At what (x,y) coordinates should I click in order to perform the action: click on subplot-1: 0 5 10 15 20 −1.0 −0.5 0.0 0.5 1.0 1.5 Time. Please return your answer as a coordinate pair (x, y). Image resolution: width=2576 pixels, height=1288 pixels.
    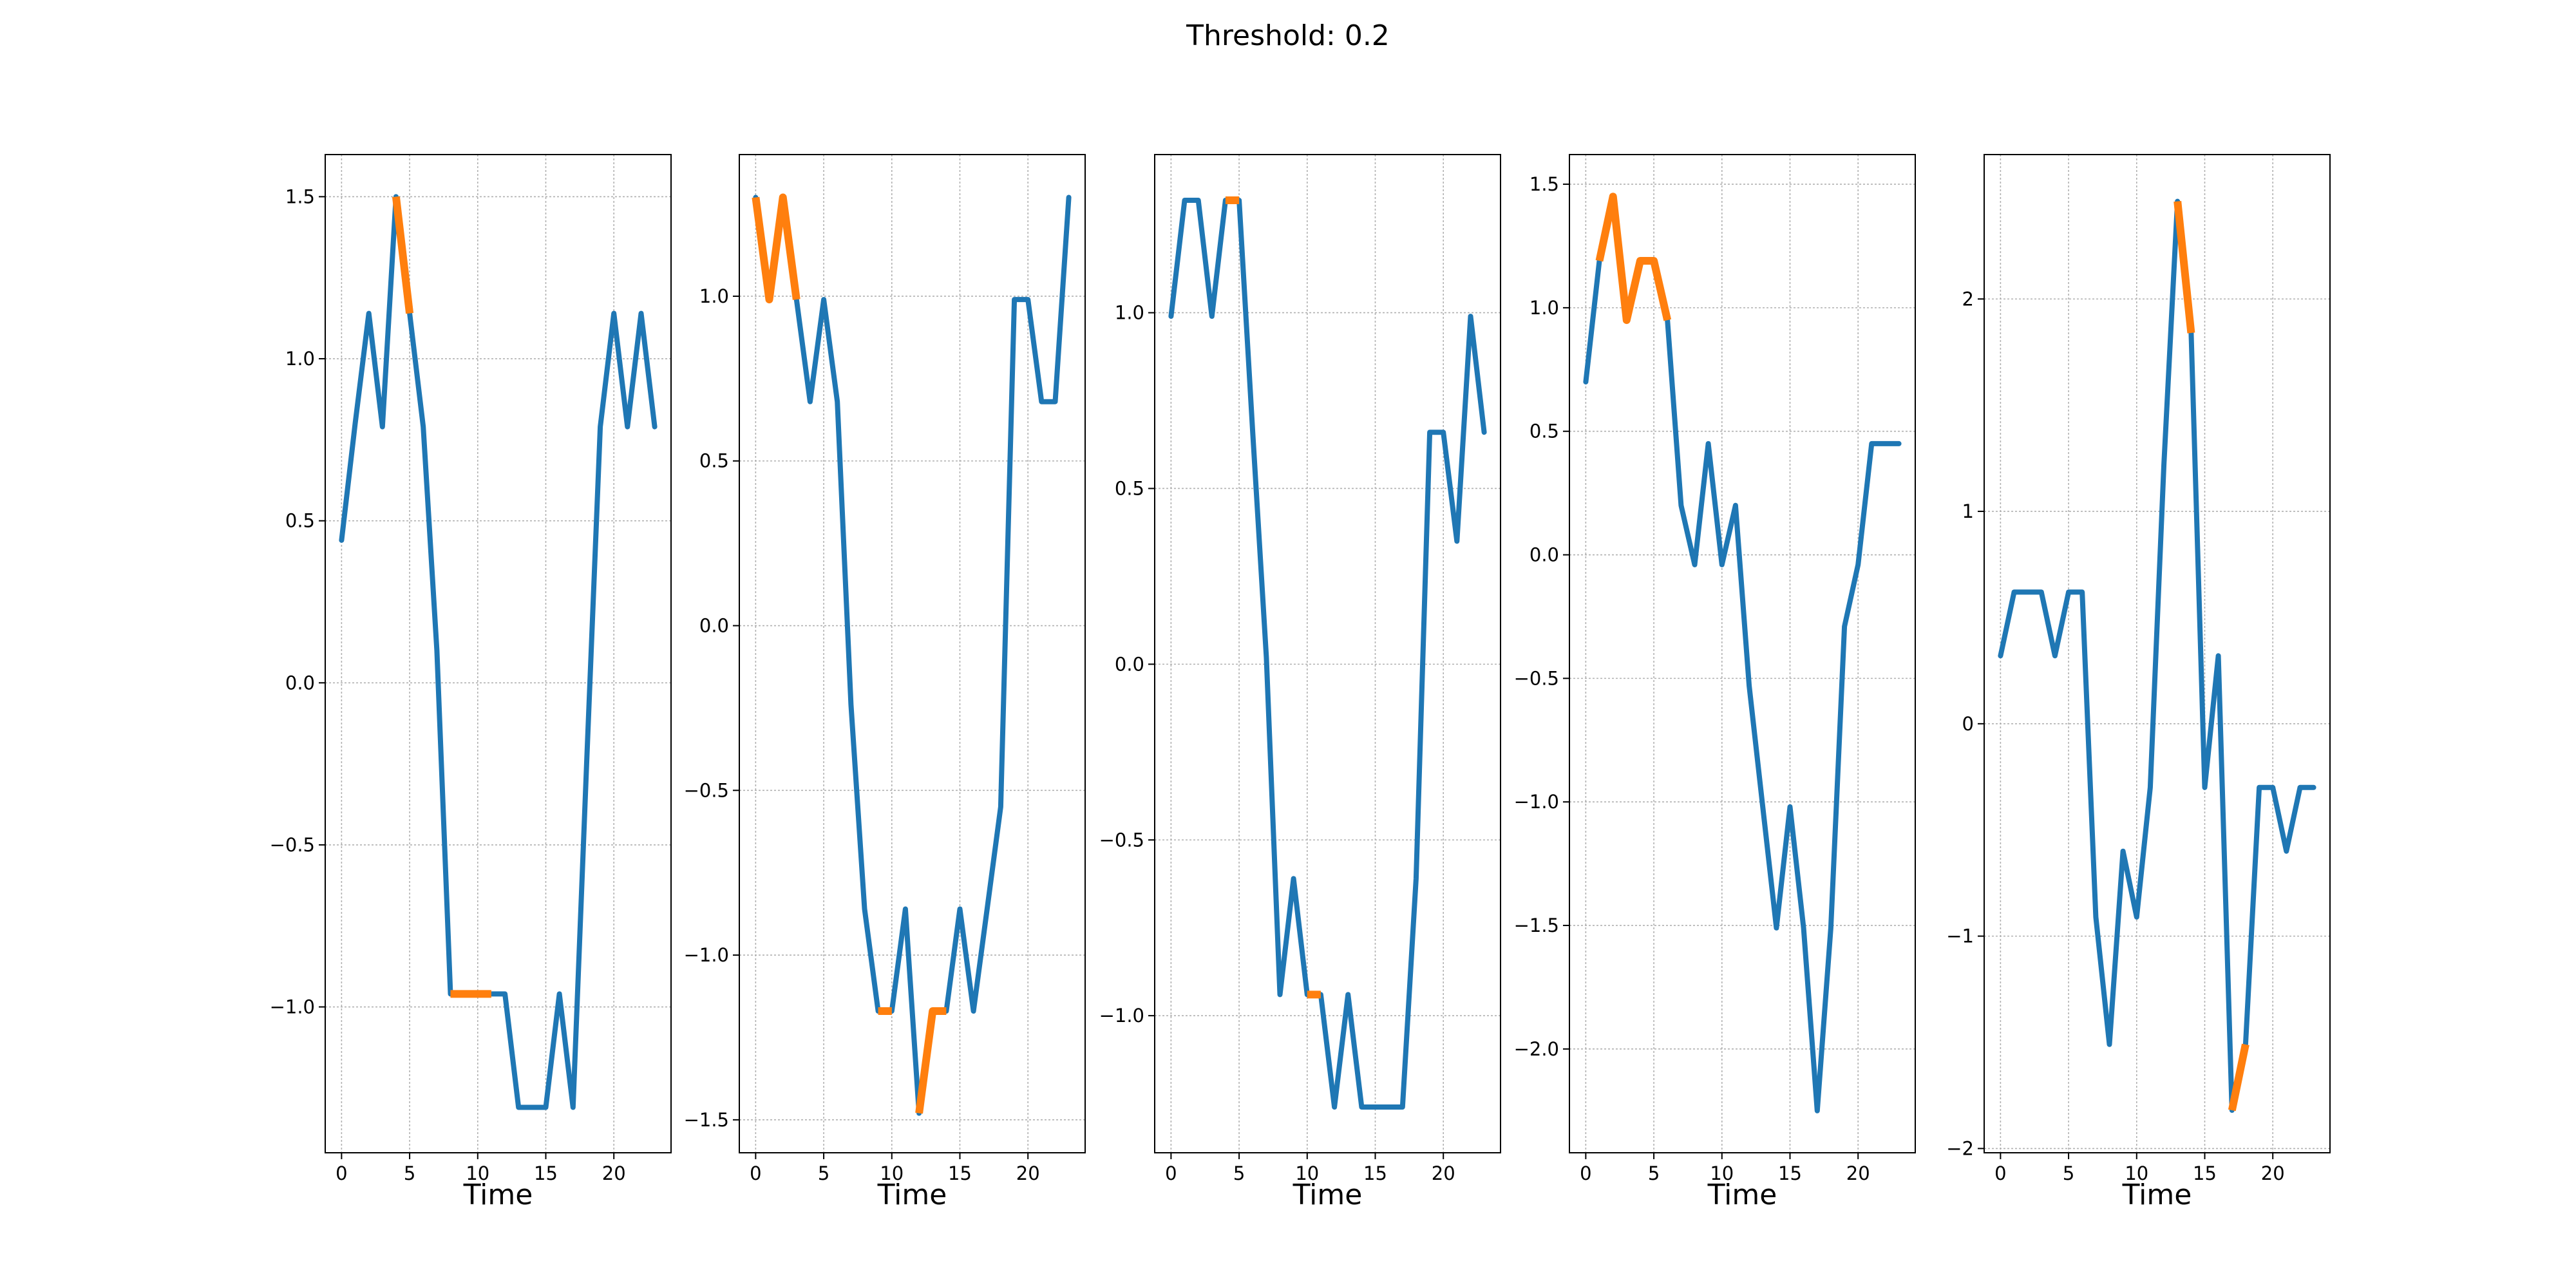
    Looking at the image, I should click on (471, 683).